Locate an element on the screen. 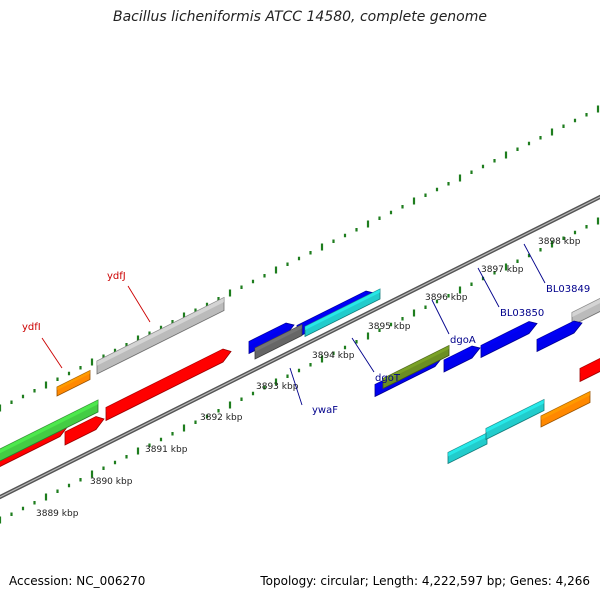 This screenshot has height=600, width=600. feature-red-3-highlight is located at coordinates (164, 381).